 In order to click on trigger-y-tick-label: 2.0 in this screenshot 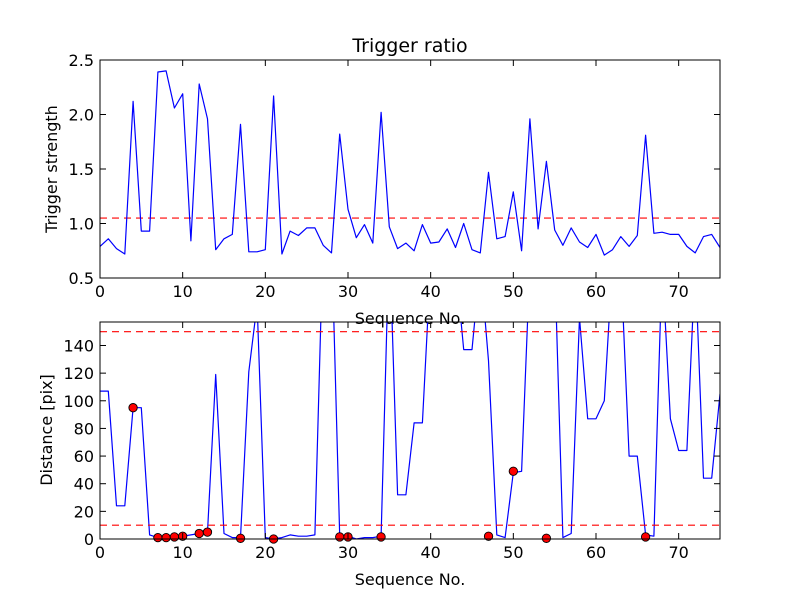, I will do `click(81, 115)`.